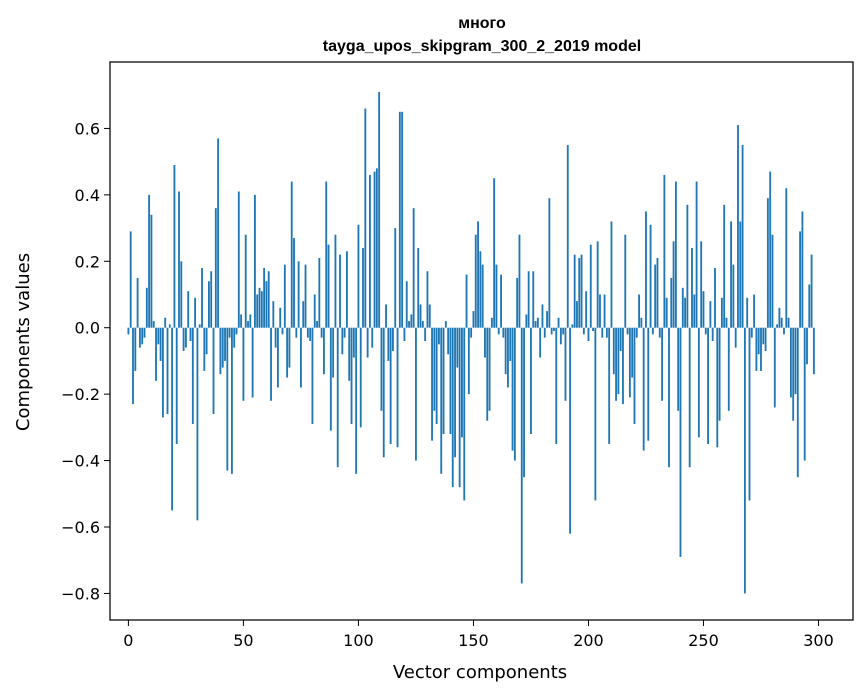 This screenshot has height=696, width=867. I want to click on y-axis-ticks: −0.8 −0.6 −0.4 −0.2 0.0 0.2 0.4 0.6, so click(85, 361).